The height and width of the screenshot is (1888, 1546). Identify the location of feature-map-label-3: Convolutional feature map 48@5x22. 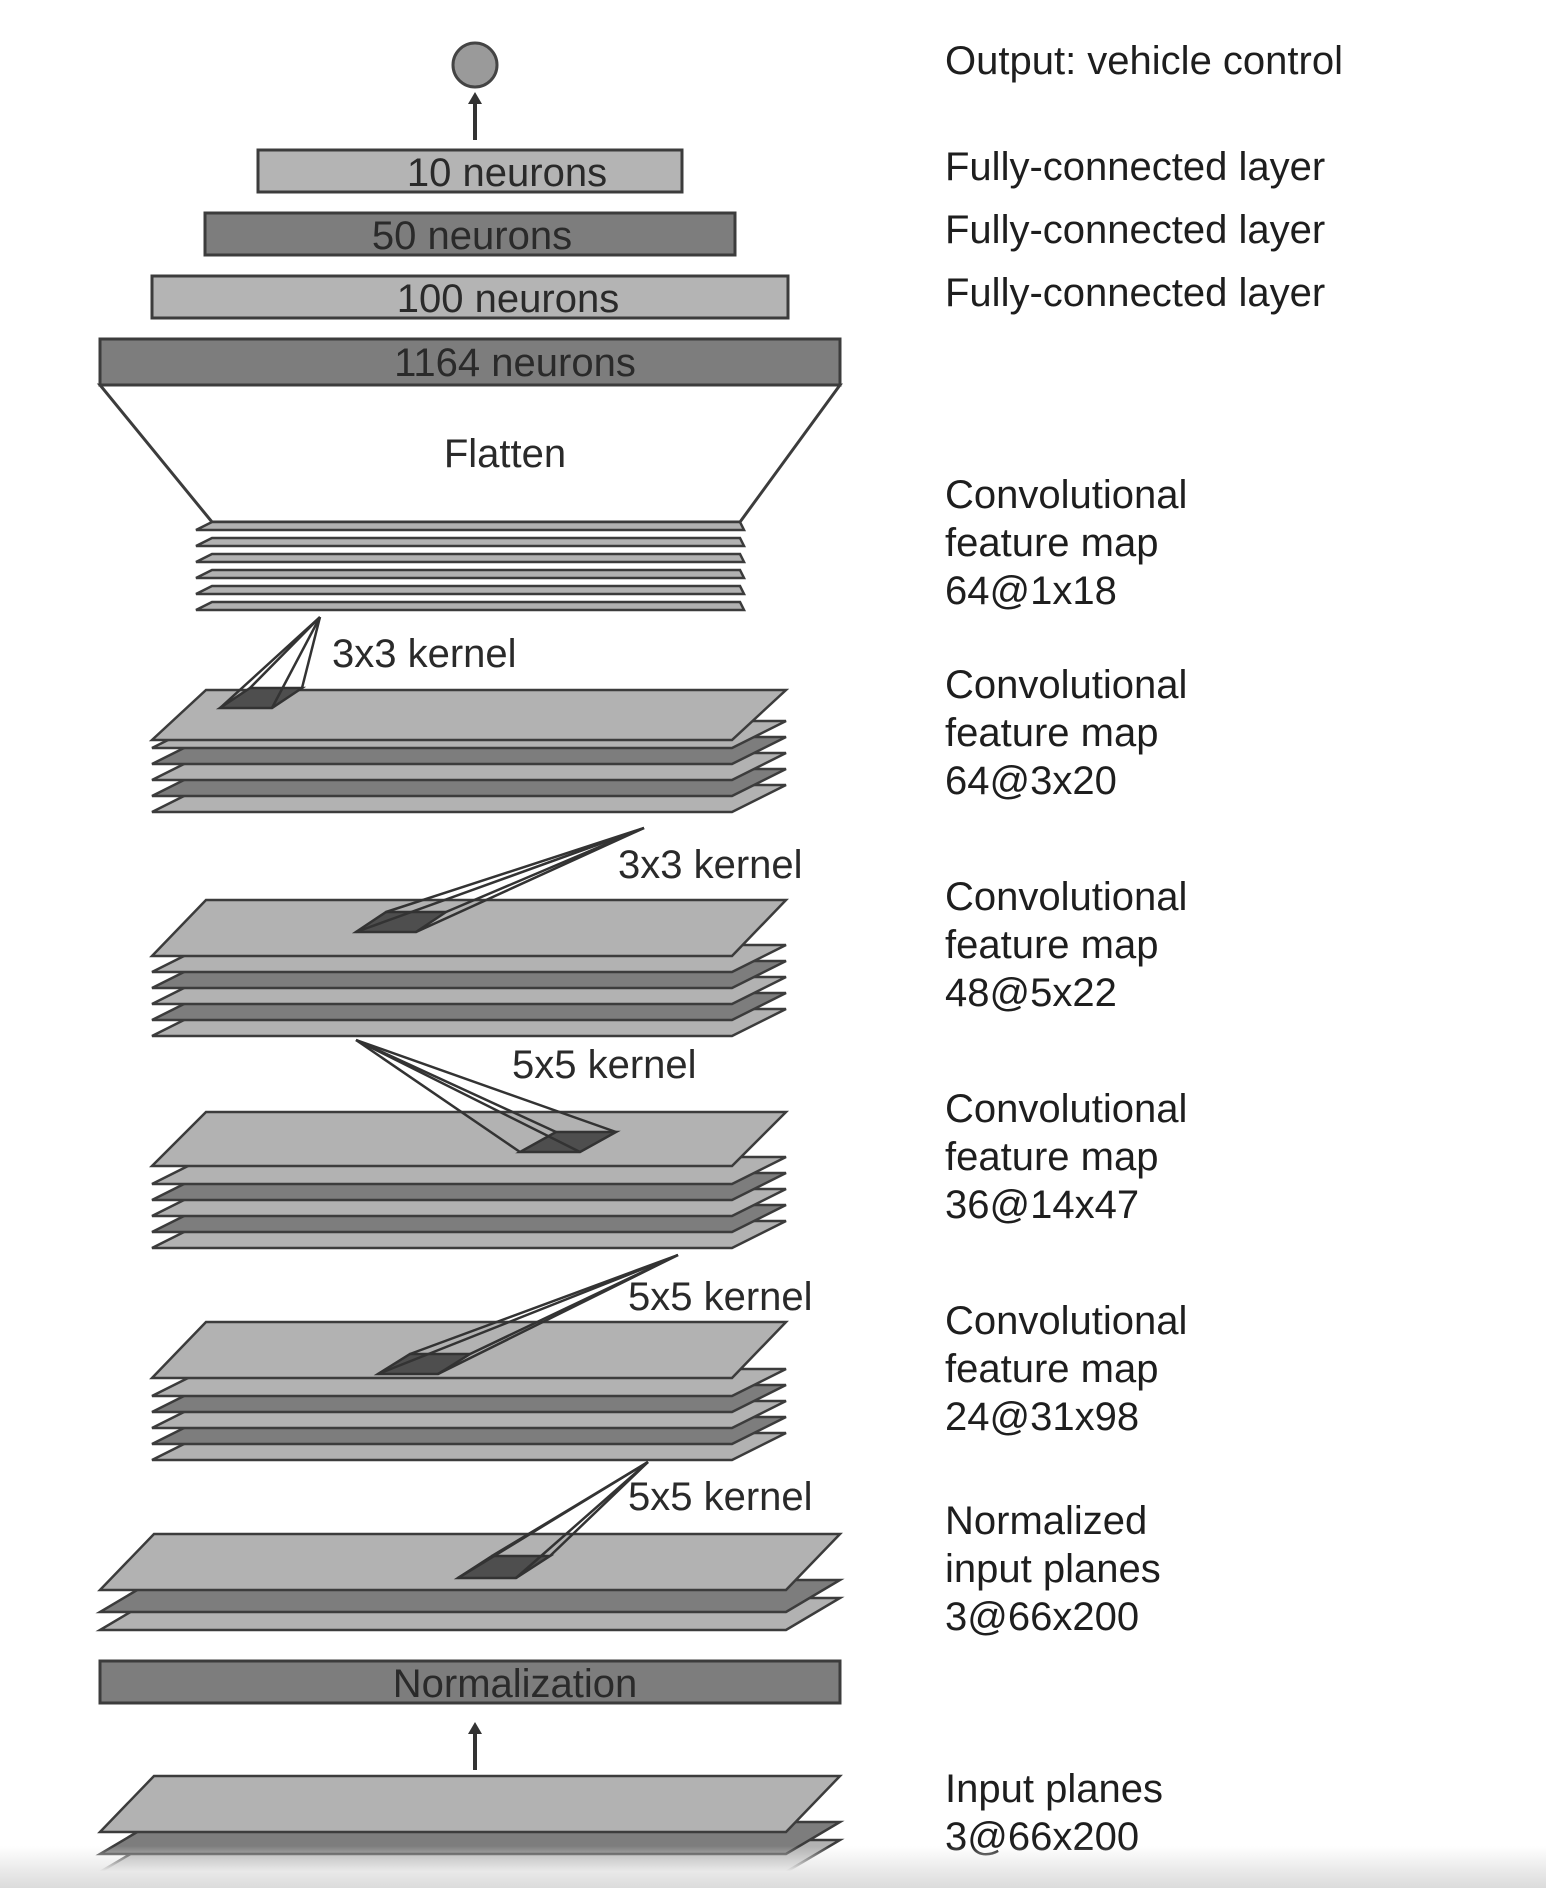
(1066, 945).